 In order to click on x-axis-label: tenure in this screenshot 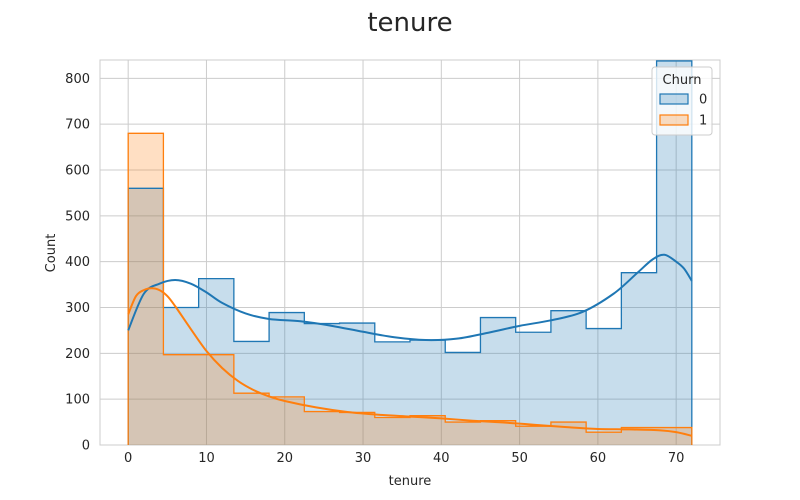, I will do `click(410, 481)`.